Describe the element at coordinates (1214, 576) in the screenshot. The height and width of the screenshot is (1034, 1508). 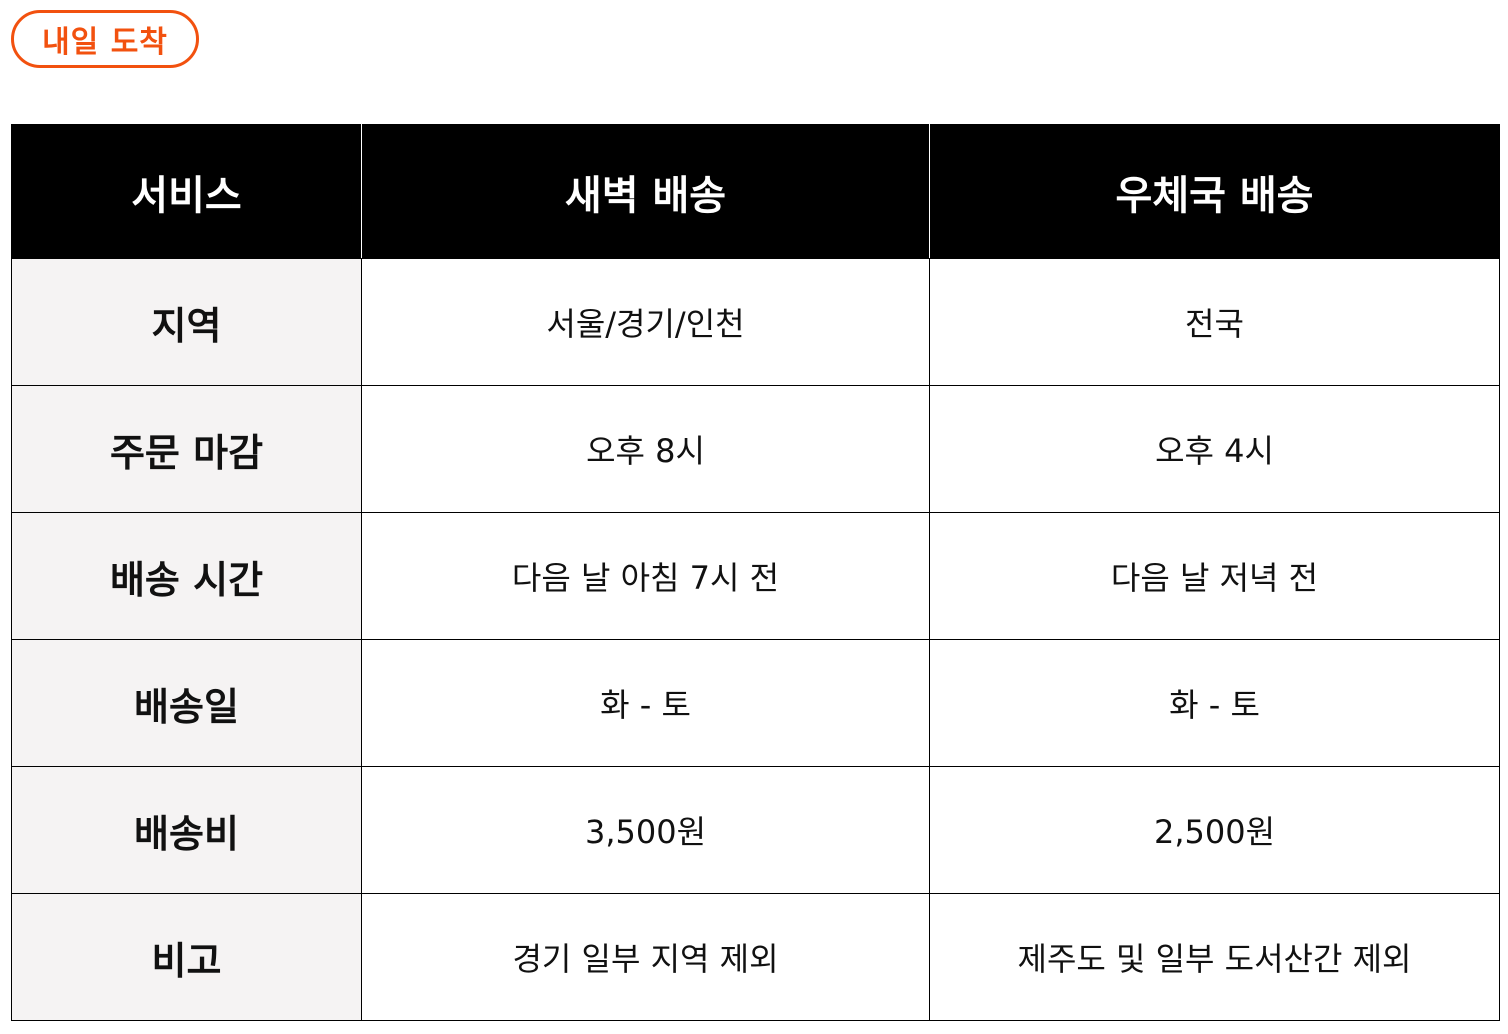
I see `post-delivery-time: 다음 날 저녁 전` at that location.